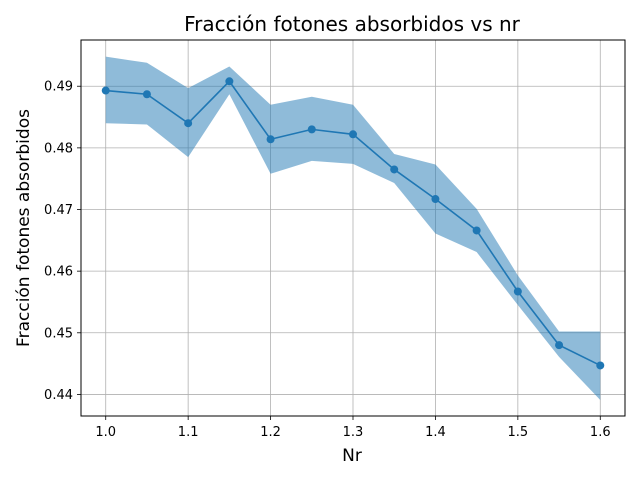  What do you see at coordinates (518, 432) in the screenshot?
I see `x-tick-label: 1.5` at bounding box center [518, 432].